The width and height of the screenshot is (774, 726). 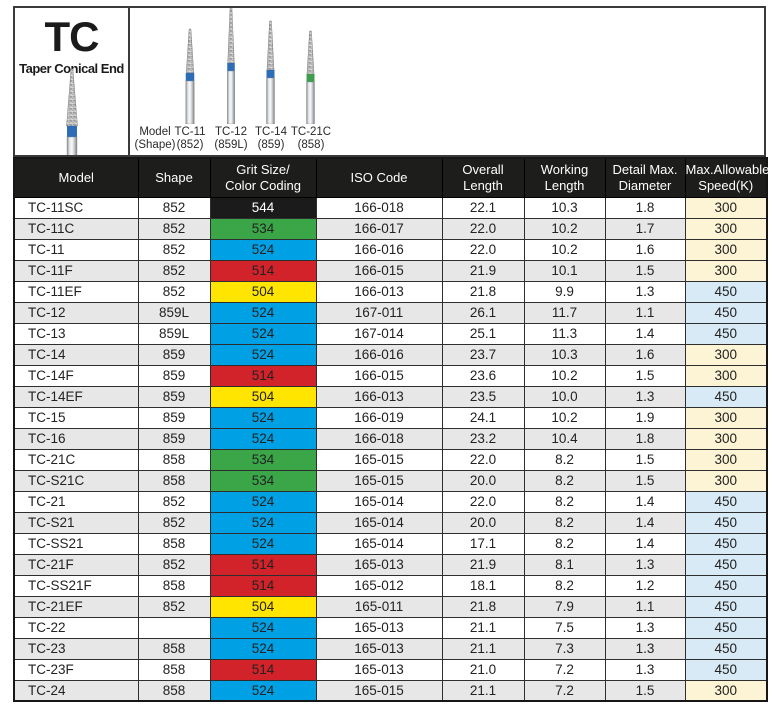 What do you see at coordinates (76, 522) in the screenshot?
I see `cell-model: TC-S21` at bounding box center [76, 522].